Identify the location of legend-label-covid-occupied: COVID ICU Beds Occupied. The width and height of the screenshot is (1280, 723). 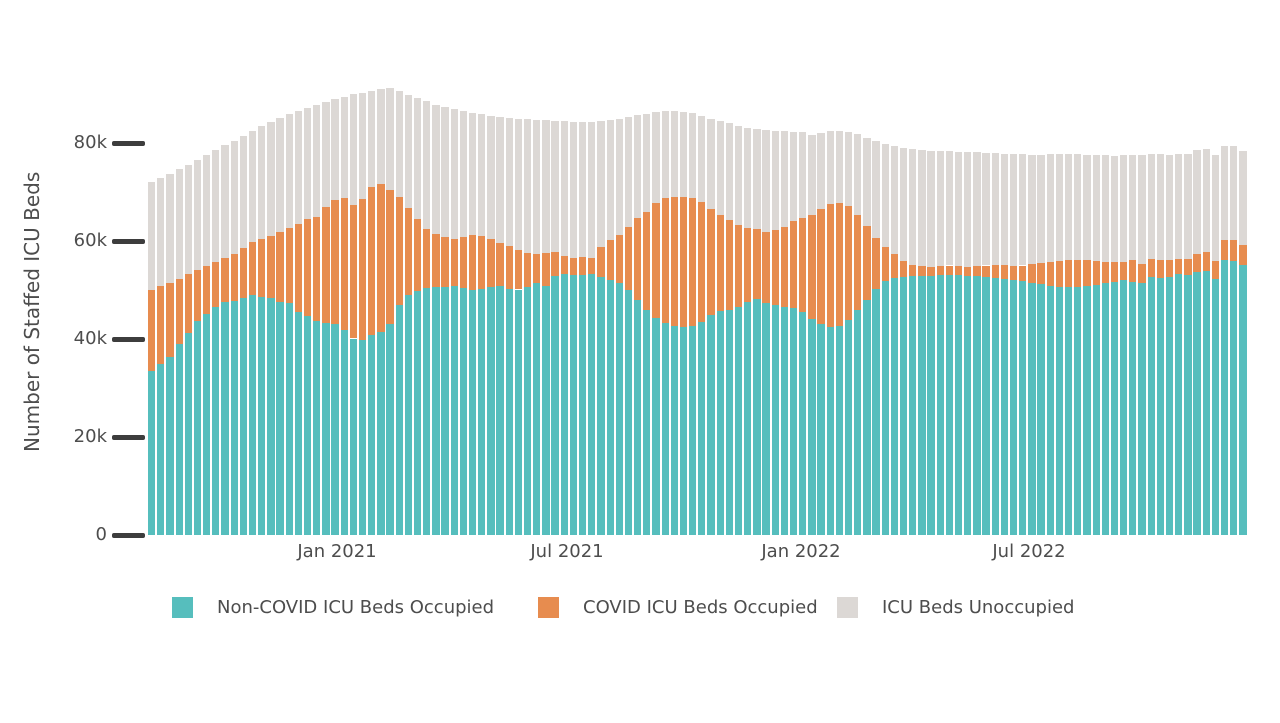
(700, 607).